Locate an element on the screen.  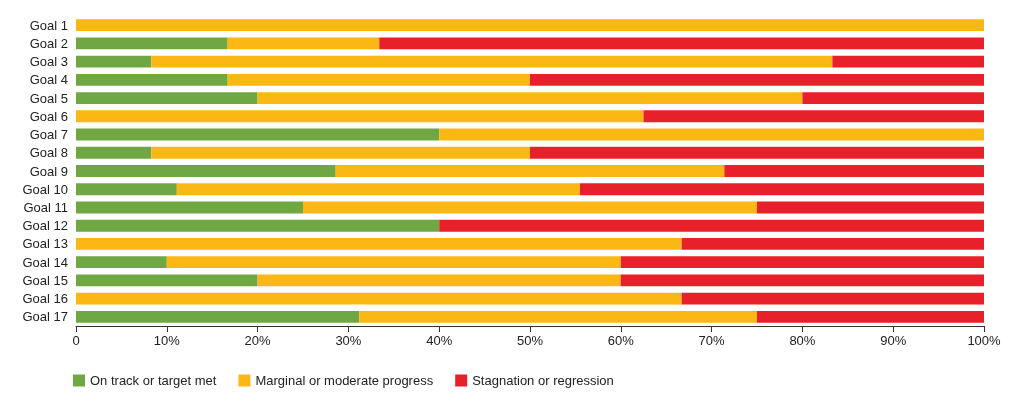
y-tick-label: Goal 5 is located at coordinates (48, 98).